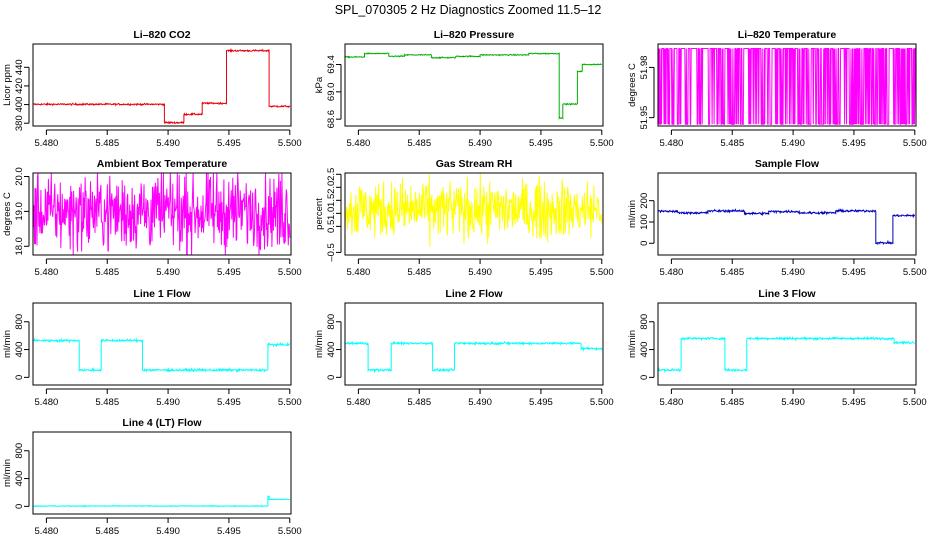 The image size is (936, 540). I want to click on y-tick-label: 380, so click(19, 123).